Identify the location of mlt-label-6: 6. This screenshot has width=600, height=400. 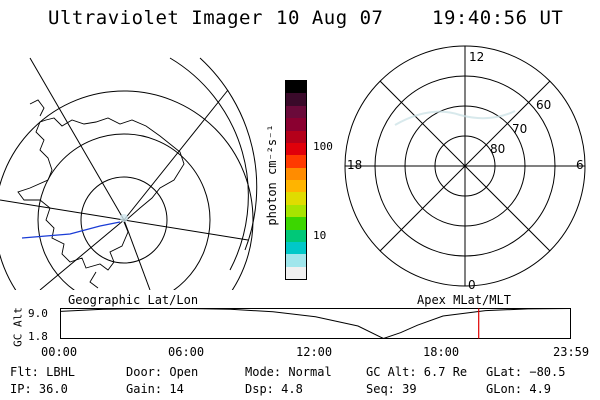
(580, 165).